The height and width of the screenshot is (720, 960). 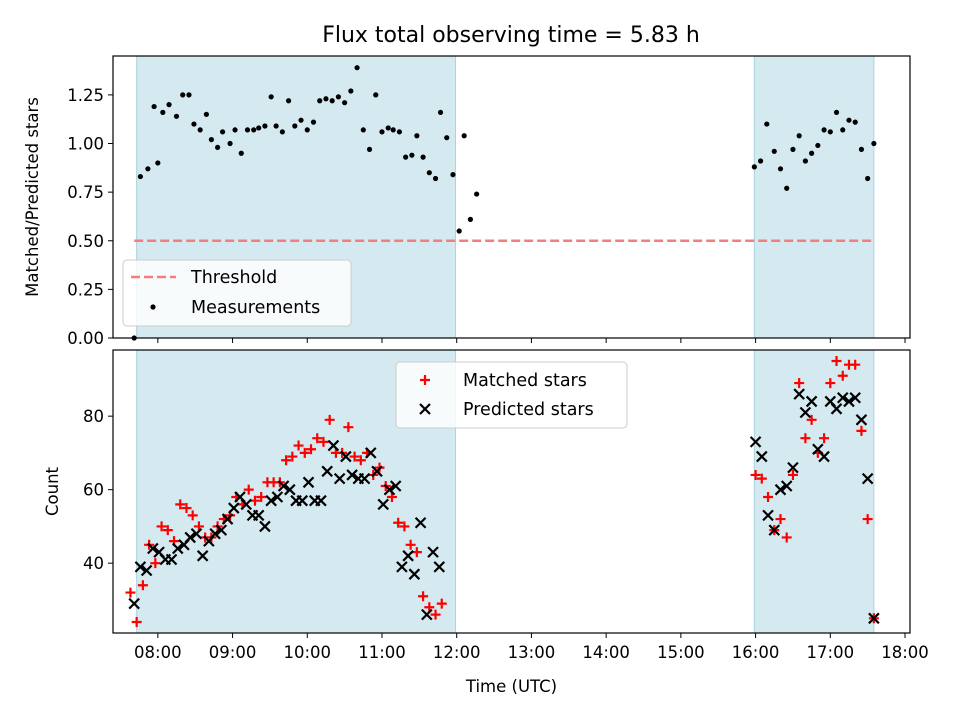 What do you see at coordinates (158, 652) in the screenshot?
I see `x-tick-label: 08:00` at bounding box center [158, 652].